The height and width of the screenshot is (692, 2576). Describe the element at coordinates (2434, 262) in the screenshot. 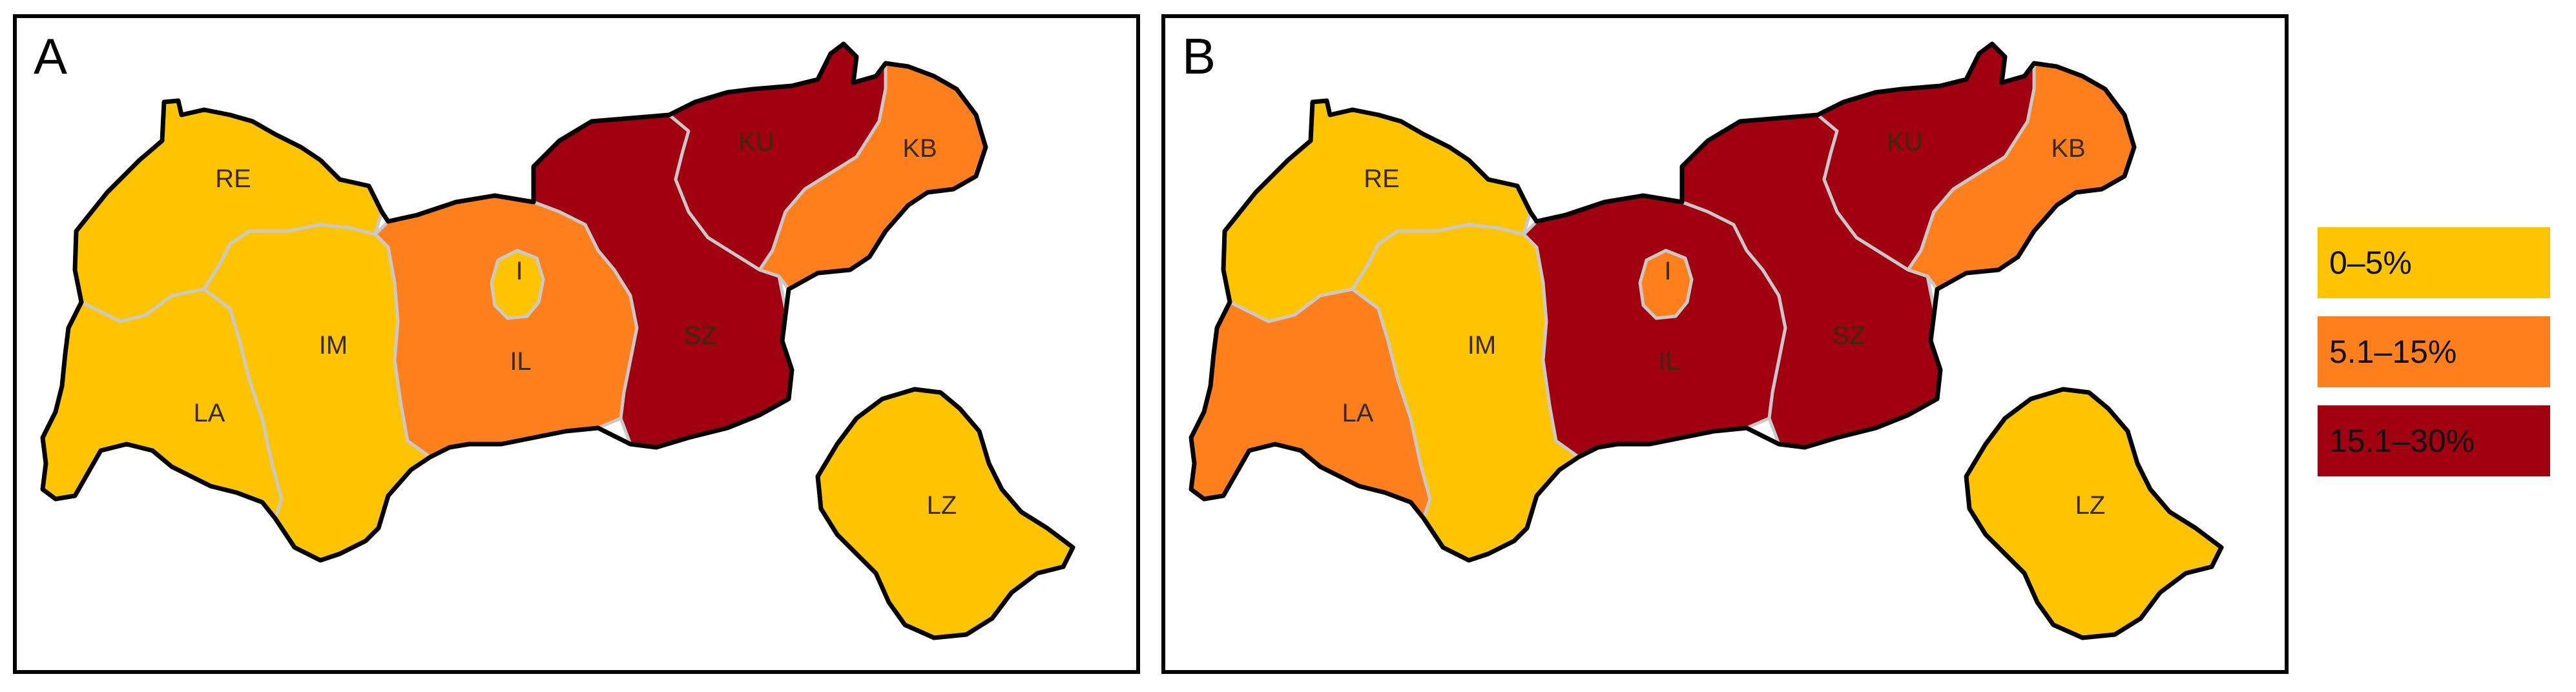

I see `legend-item-low: 0–5%` at that location.